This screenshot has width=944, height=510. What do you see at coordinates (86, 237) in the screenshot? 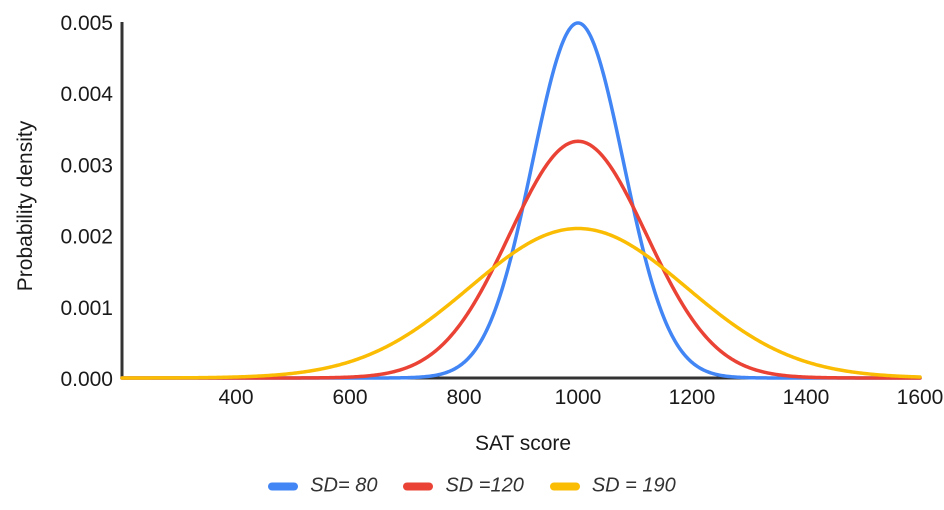
I see `y-tick-label: 0.002` at bounding box center [86, 237].